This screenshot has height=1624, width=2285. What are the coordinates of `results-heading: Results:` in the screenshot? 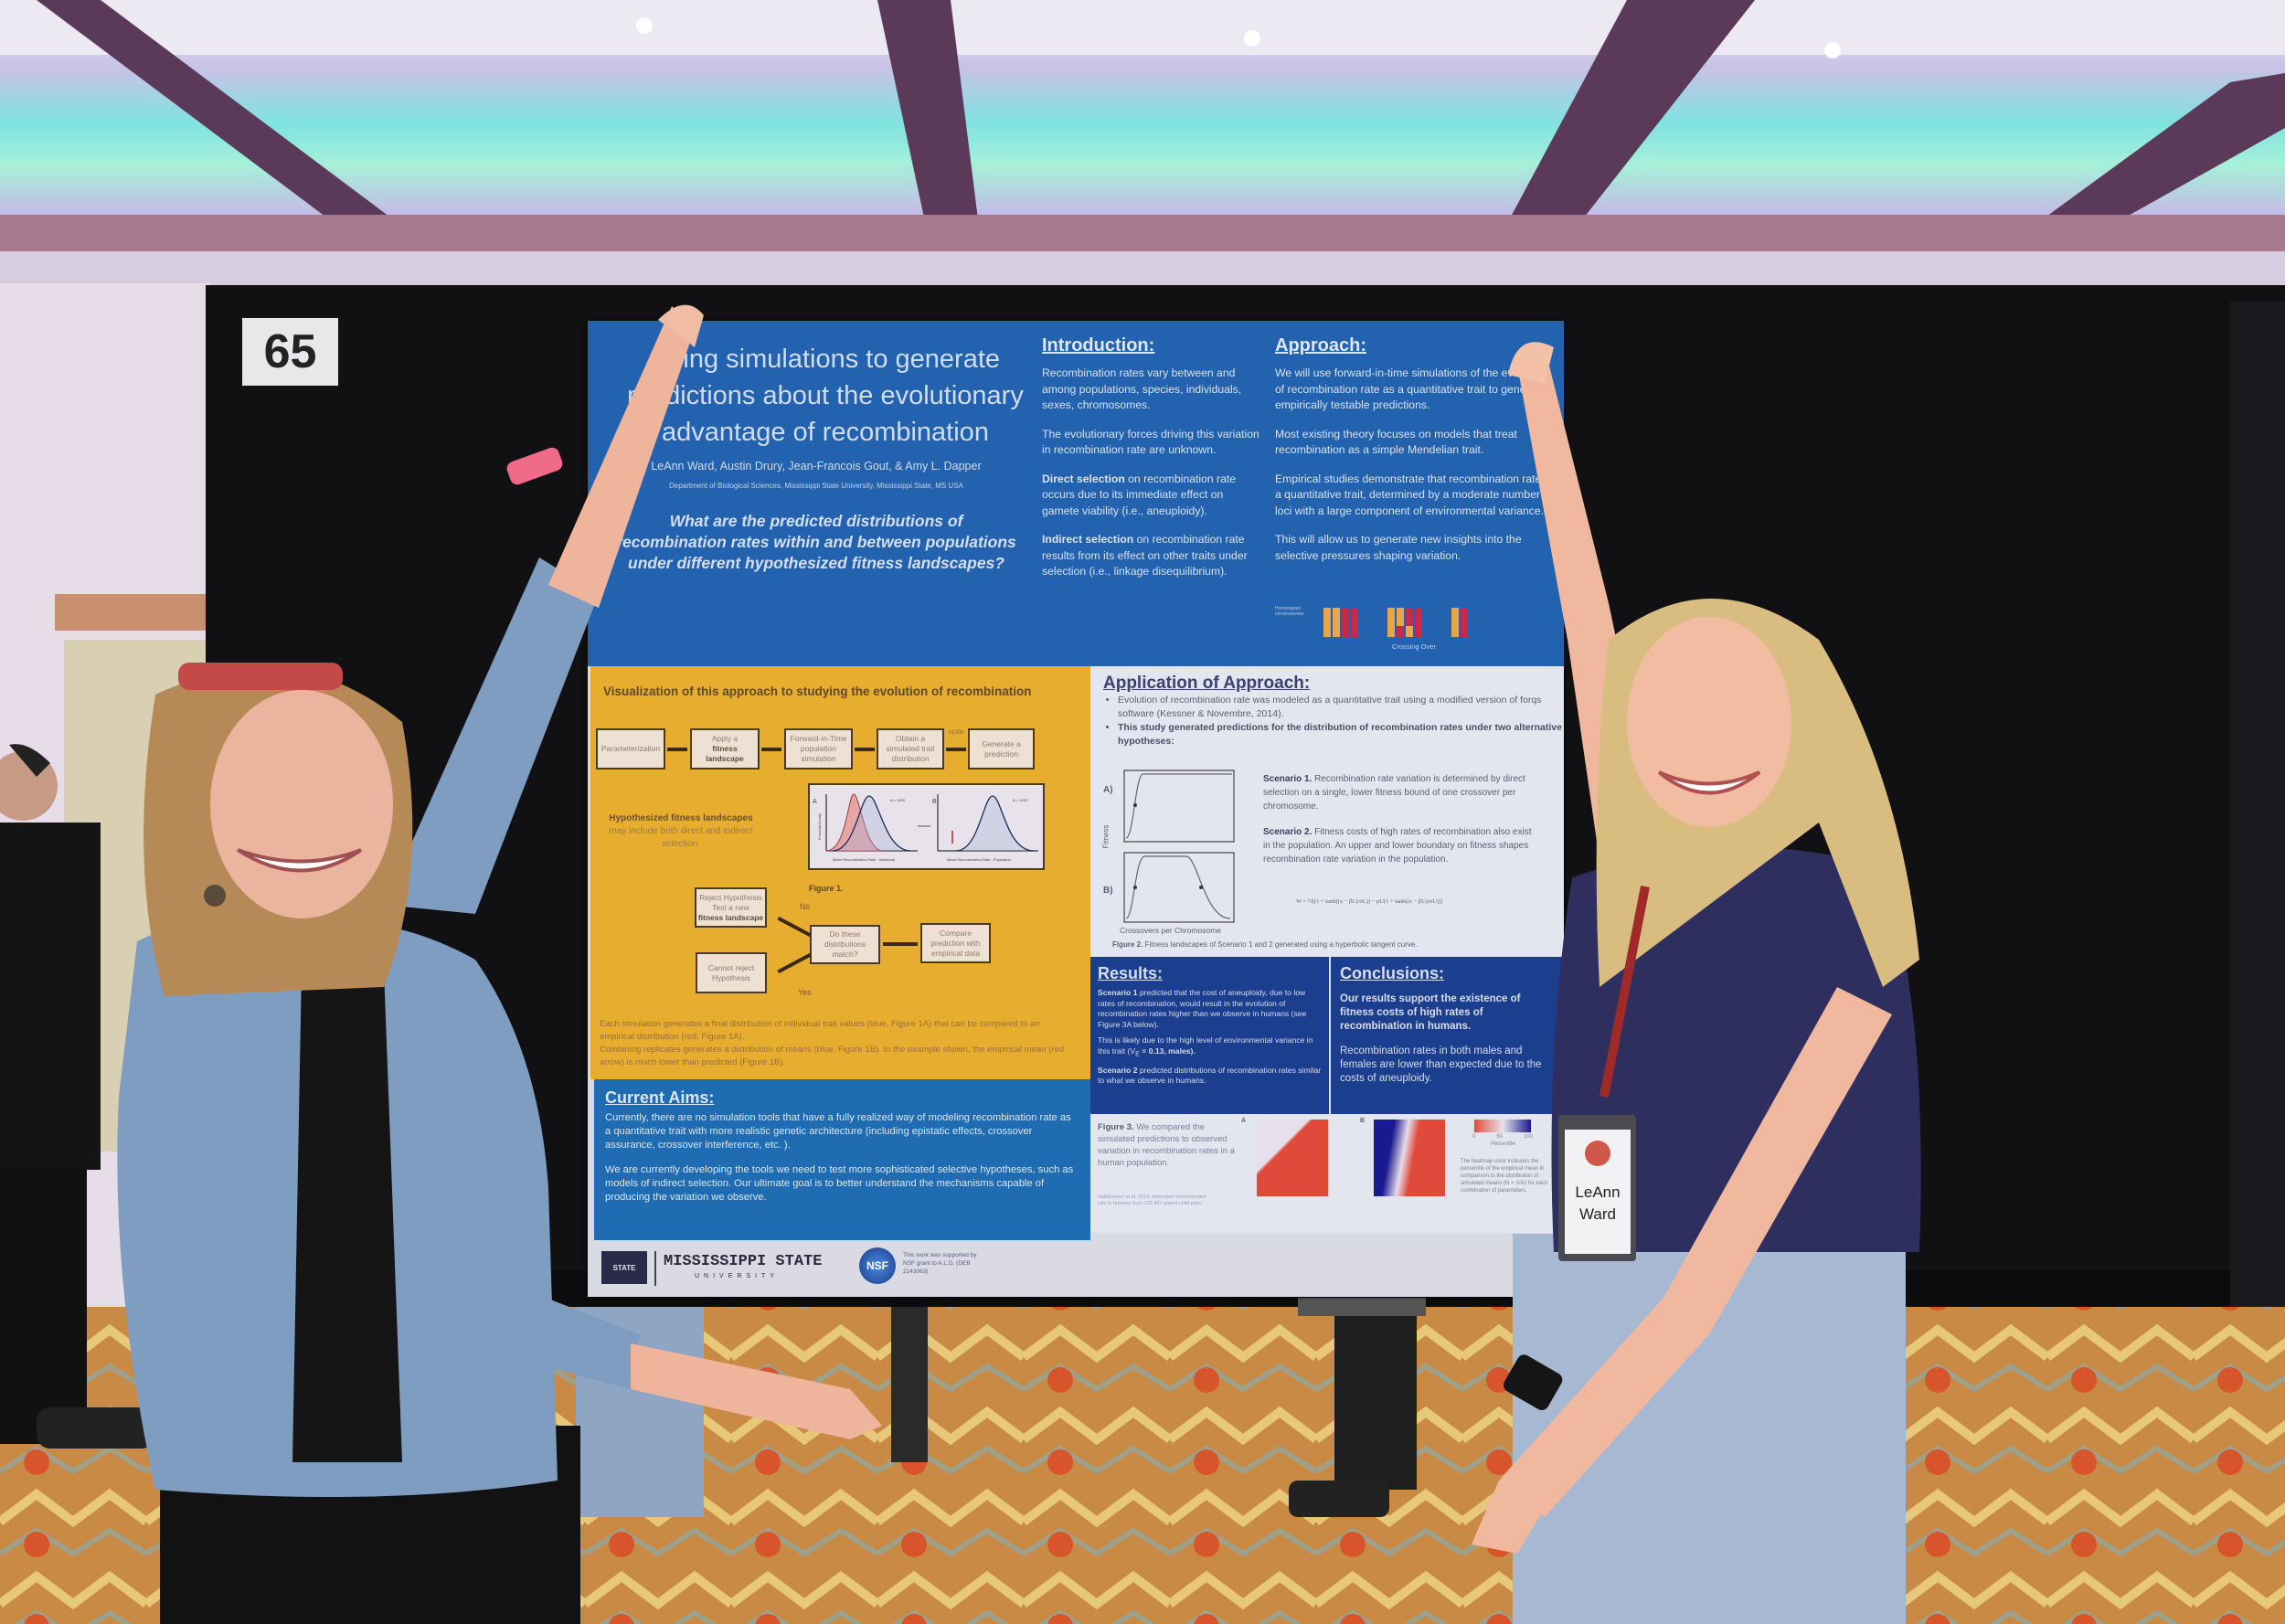 It's located at (1131, 973).